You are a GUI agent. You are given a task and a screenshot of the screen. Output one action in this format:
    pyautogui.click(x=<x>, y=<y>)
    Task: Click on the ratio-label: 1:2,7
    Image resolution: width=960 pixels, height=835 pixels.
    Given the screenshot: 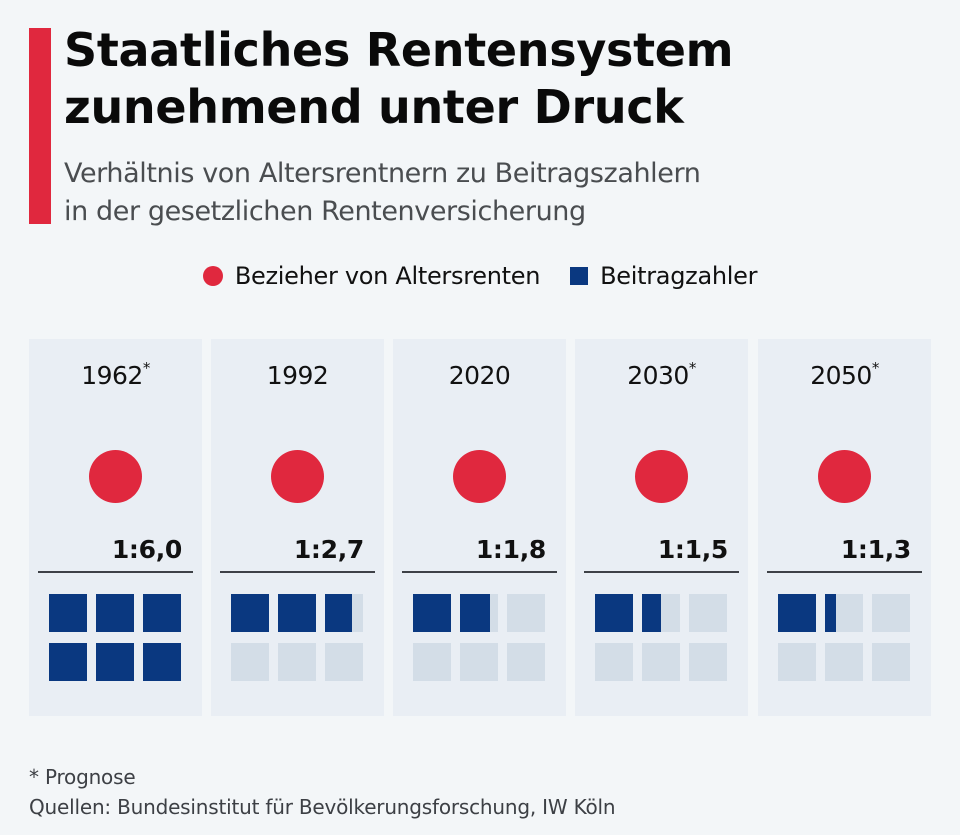 What is the action you would take?
    pyautogui.click(x=328, y=549)
    